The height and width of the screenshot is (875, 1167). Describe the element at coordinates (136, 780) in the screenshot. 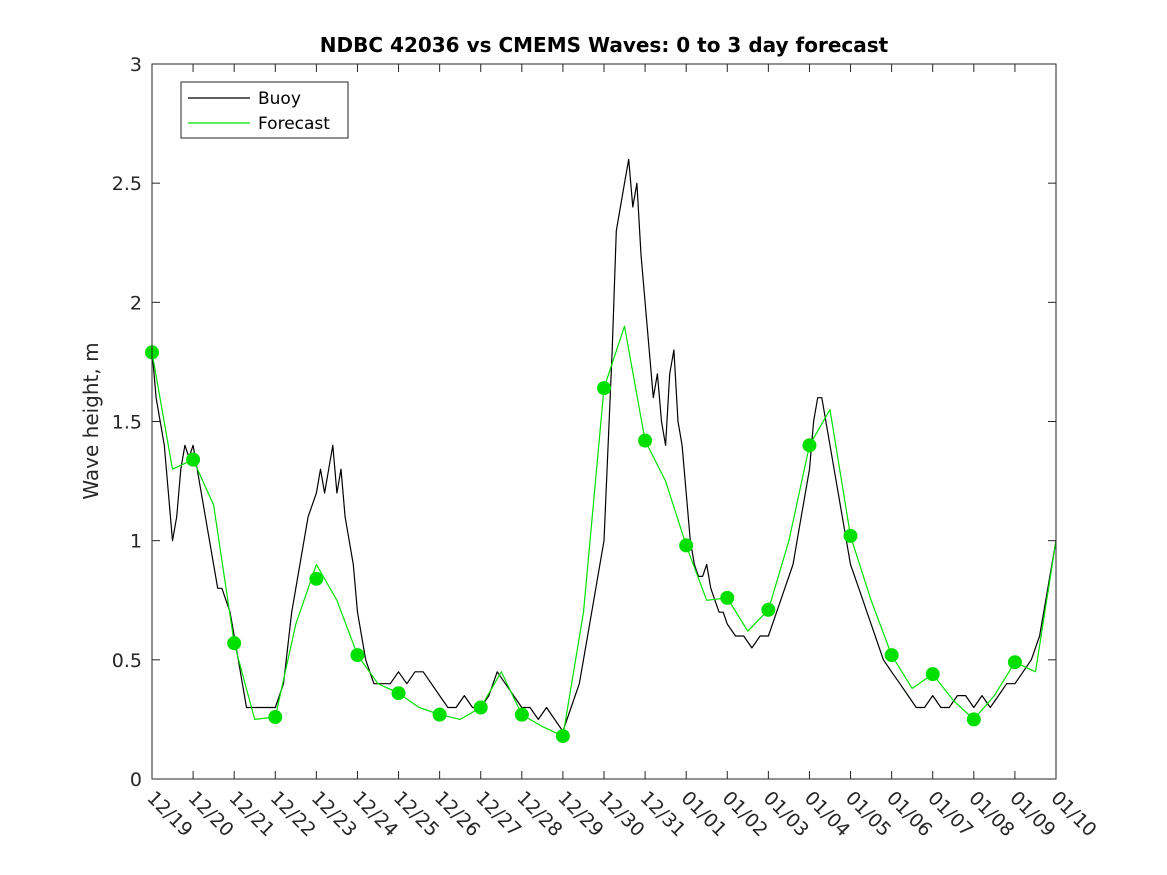

I see `y-tick-label: 0` at that location.